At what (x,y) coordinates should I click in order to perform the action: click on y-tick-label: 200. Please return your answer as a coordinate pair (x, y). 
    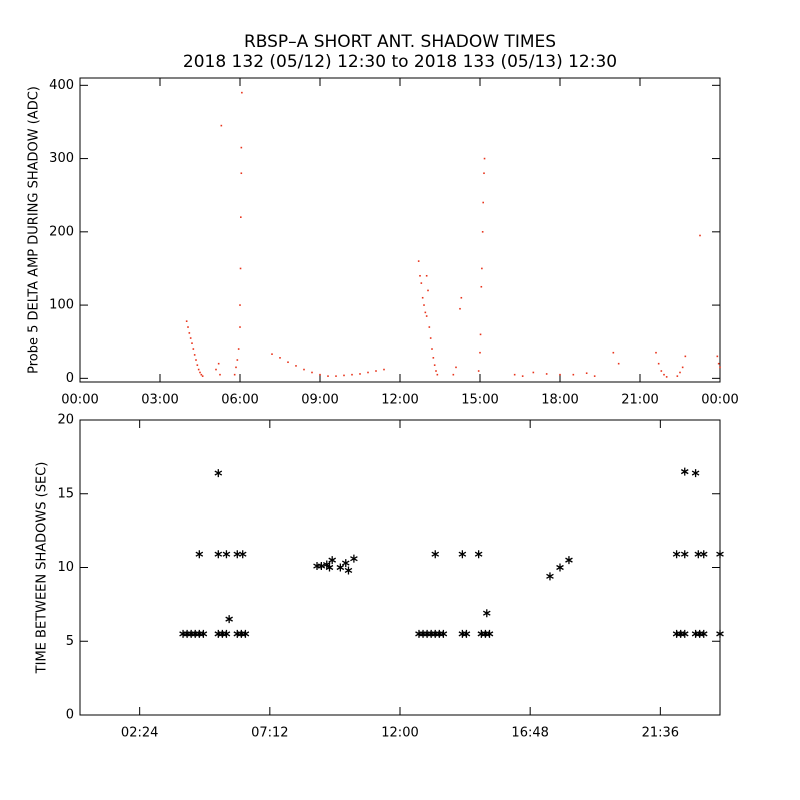
    Looking at the image, I should click on (61, 231).